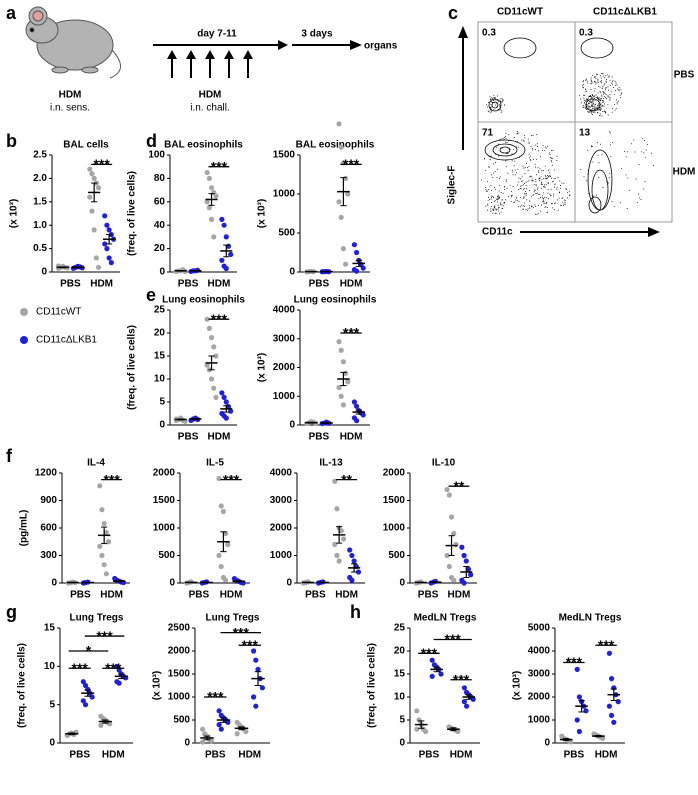 This screenshot has width=698, height=795. What do you see at coordinates (179, 674) in the screenshot?
I see `y-tick-label: 1500` at bounding box center [179, 674].